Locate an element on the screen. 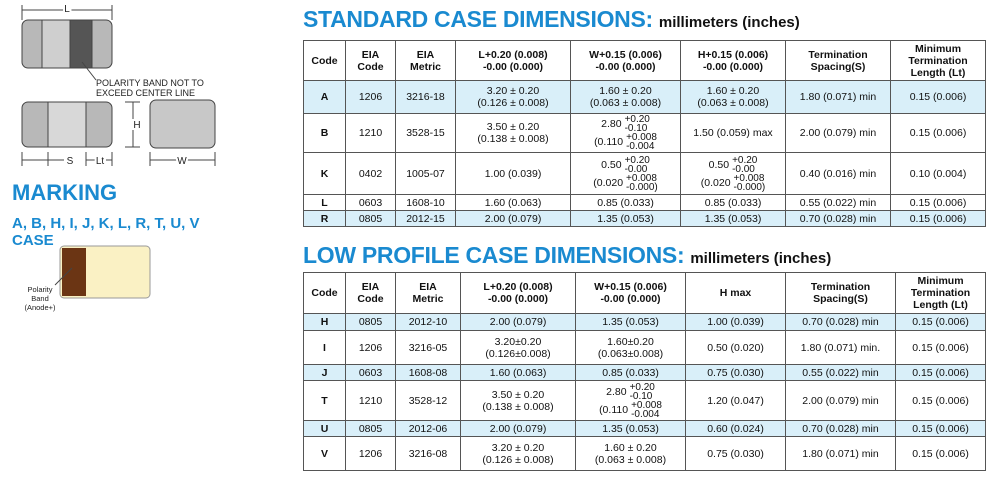 The width and height of the screenshot is (1000, 478). table-cell: 1.60 ± 0.20 (0.063 ± 0.008) is located at coordinates (733, 97).